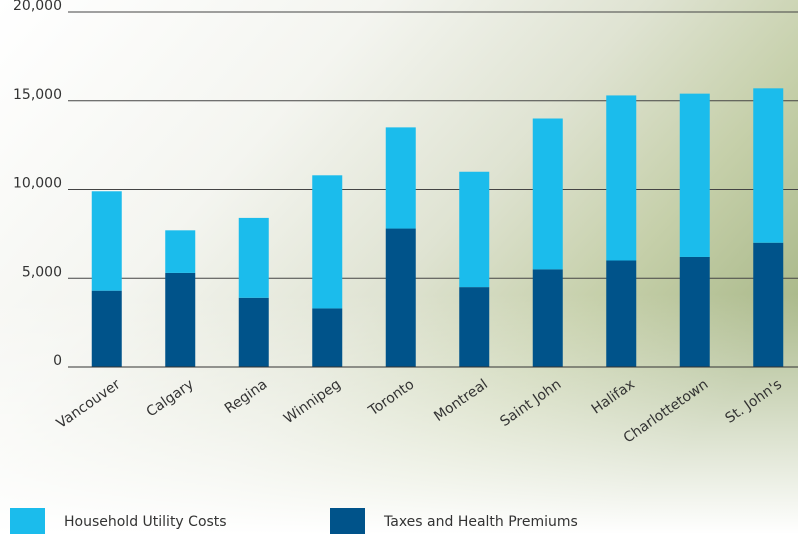 The height and width of the screenshot is (534, 798). Describe the element at coordinates (37, 95) in the screenshot. I see `y-tick-label: 15,000` at that location.